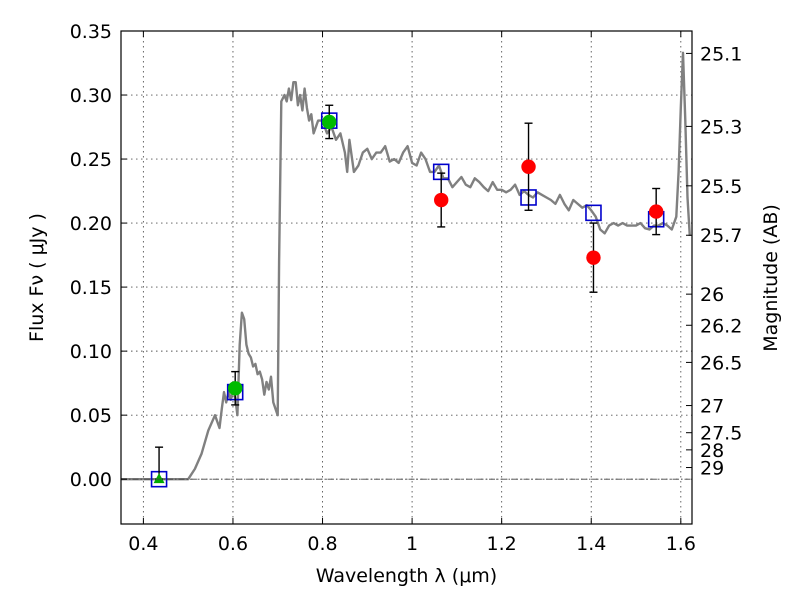 Image resolution: width=800 pixels, height=605 pixels. I want to click on y2-tick-label: 27, so click(712, 407).